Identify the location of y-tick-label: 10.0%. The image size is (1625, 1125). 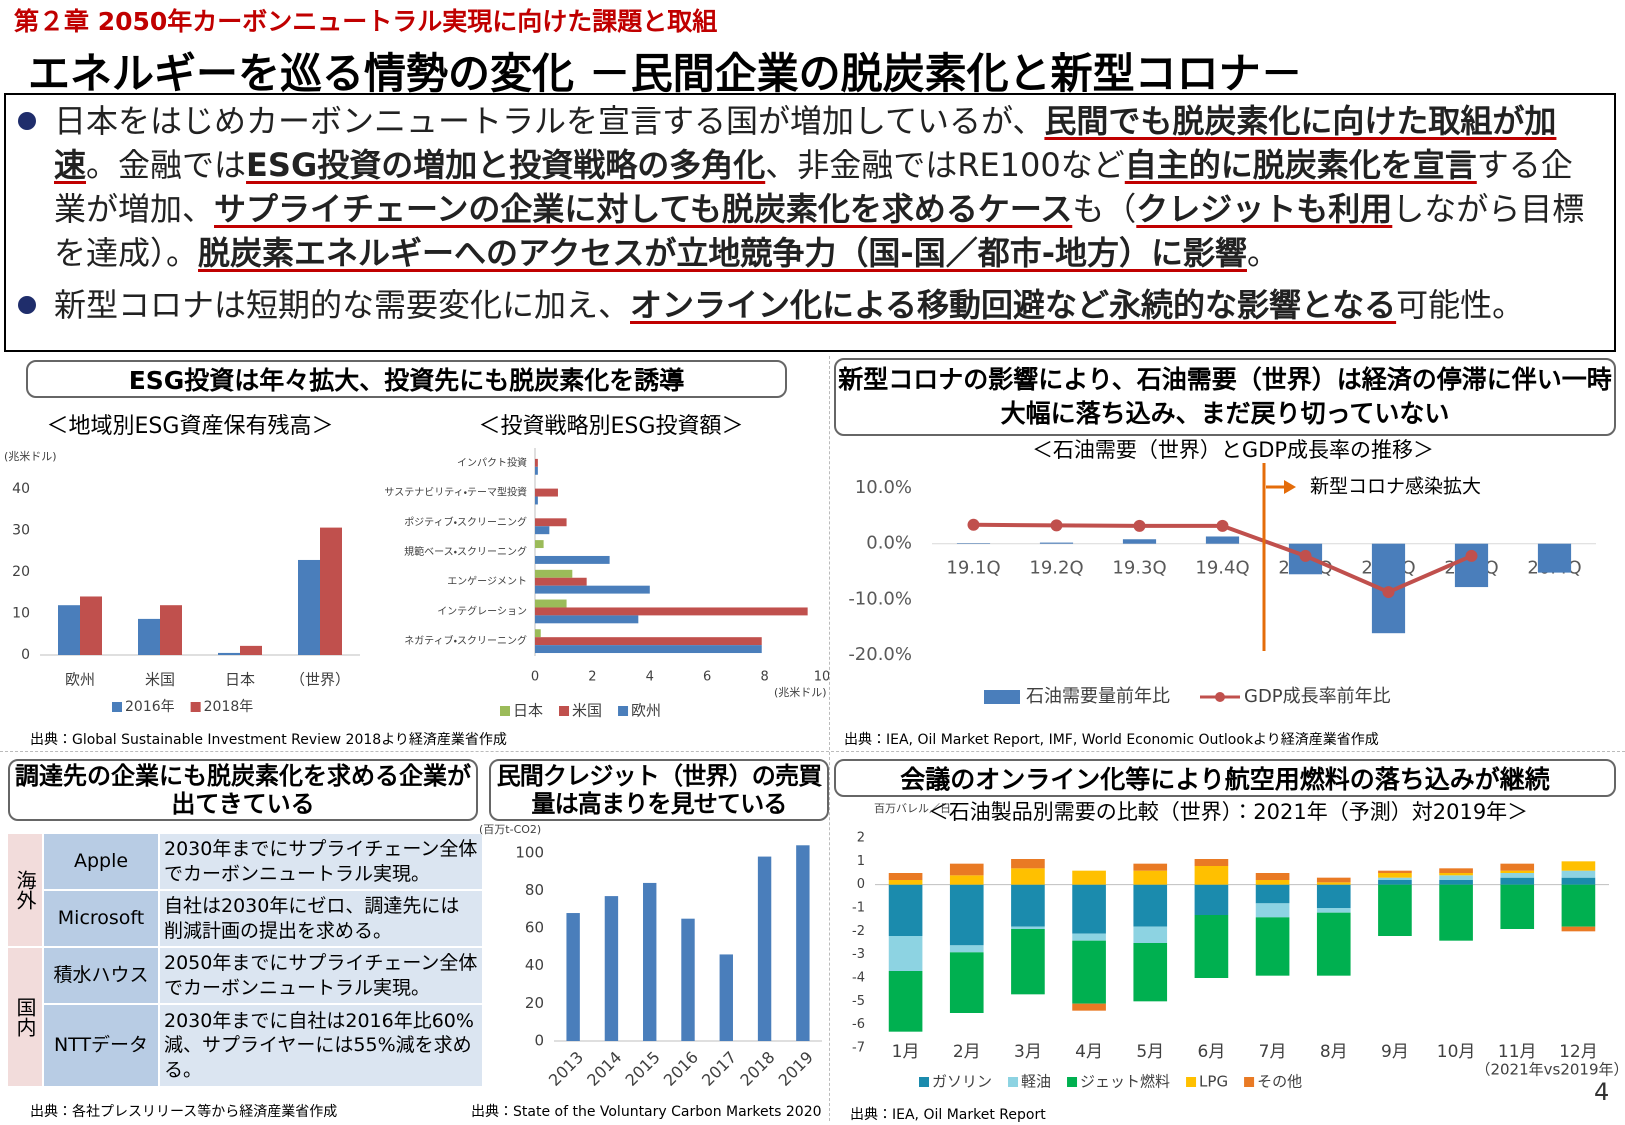
(883, 487).